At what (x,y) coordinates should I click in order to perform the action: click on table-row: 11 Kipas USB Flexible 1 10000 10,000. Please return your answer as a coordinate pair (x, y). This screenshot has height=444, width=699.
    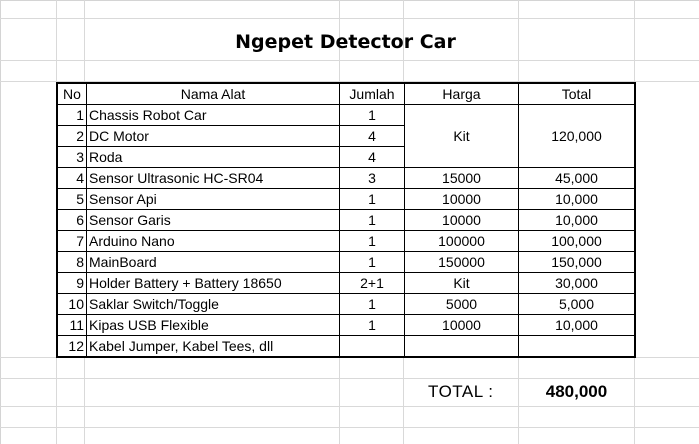
    Looking at the image, I should click on (346, 325).